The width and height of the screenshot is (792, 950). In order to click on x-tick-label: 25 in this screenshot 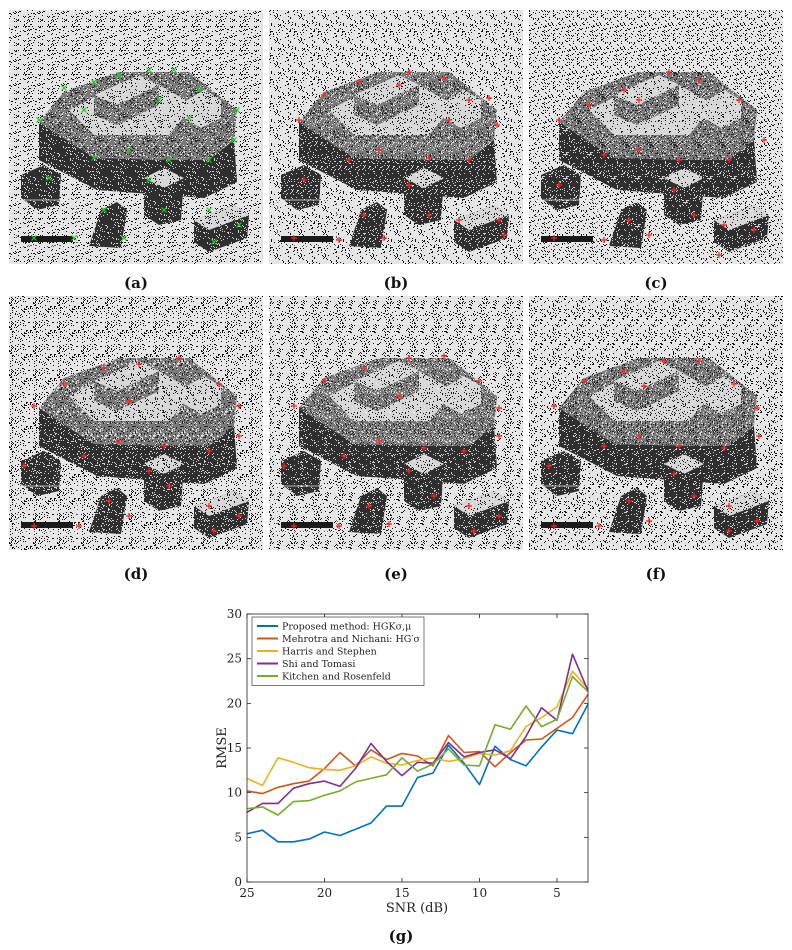, I will do `click(246, 893)`.